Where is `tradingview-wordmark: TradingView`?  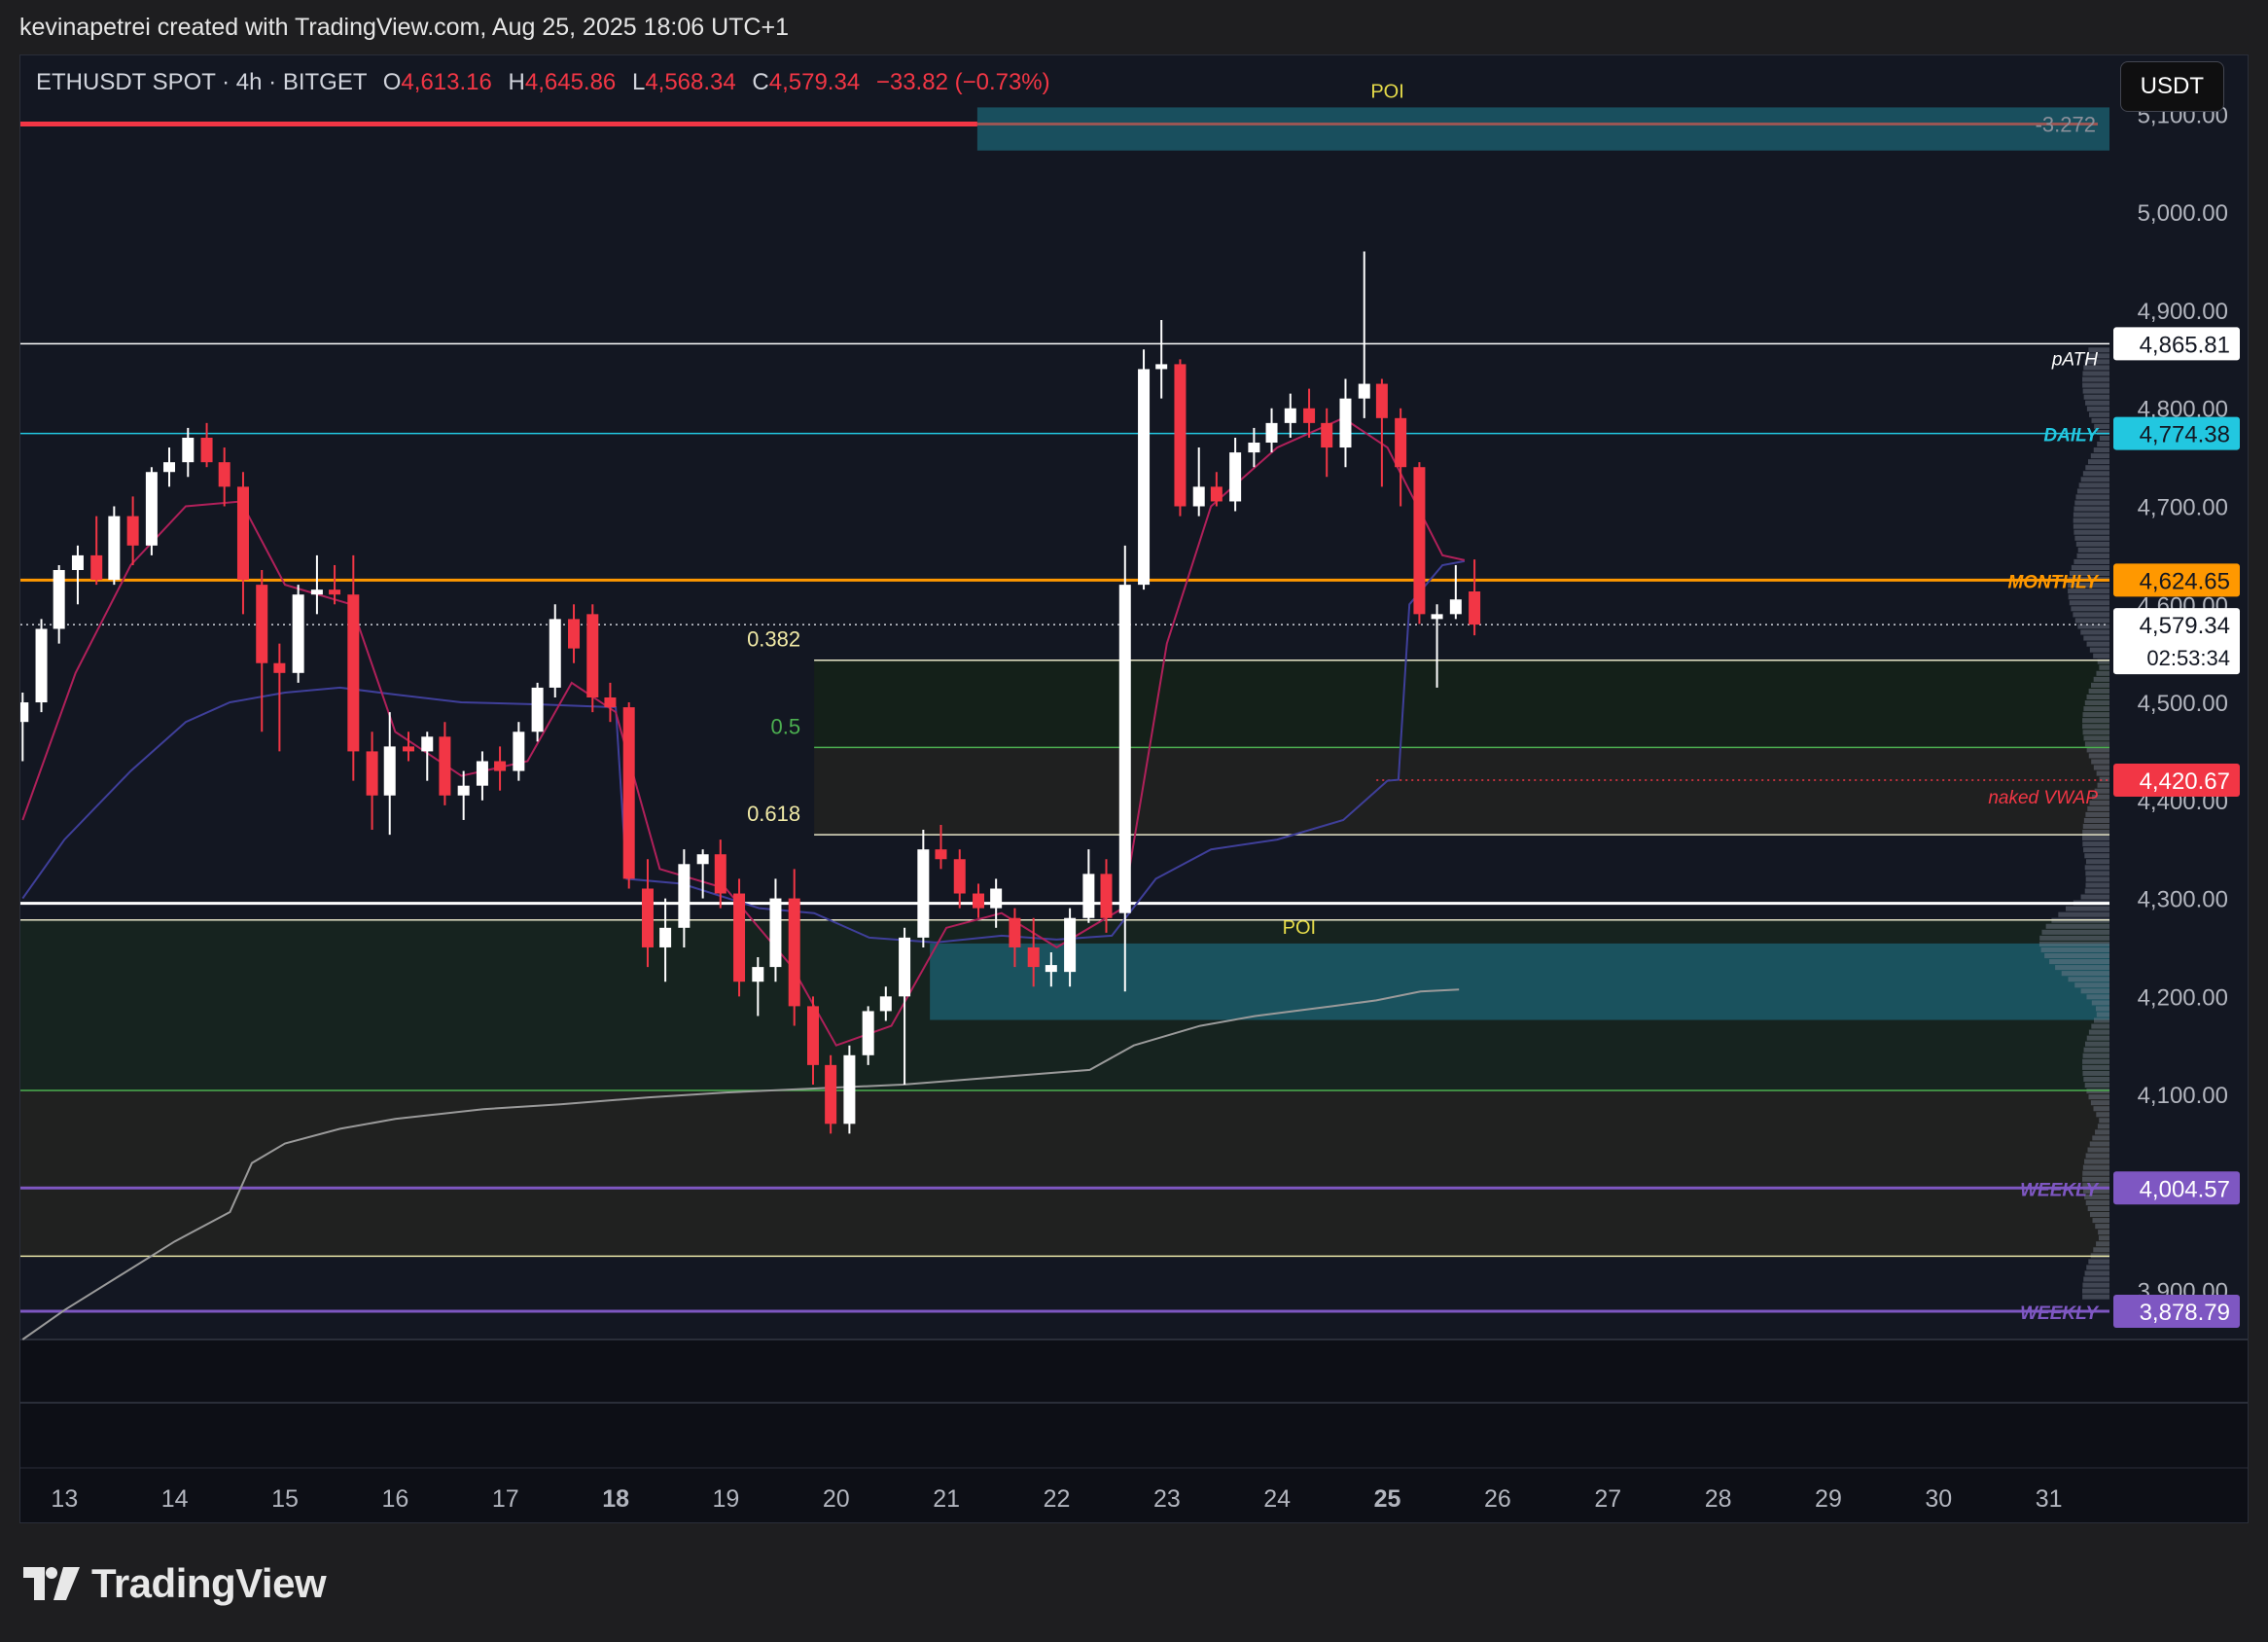
tradingview-wordmark: TradingView is located at coordinates (209, 1583).